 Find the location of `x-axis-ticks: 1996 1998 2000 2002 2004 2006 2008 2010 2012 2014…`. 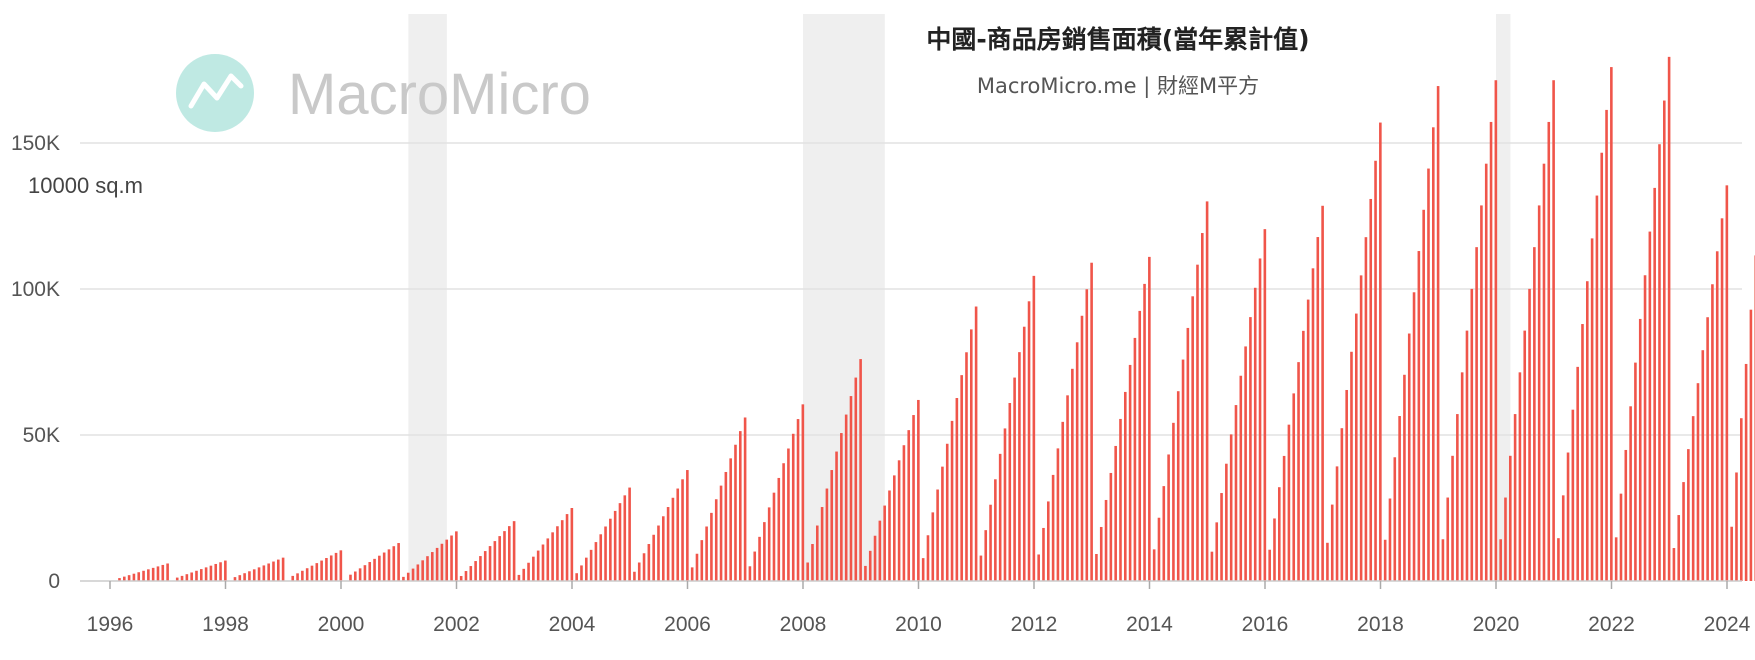

x-axis-ticks: 1996 1998 2000 2002 2004 2006 2008 2010 2012 2014… is located at coordinates (919, 608).